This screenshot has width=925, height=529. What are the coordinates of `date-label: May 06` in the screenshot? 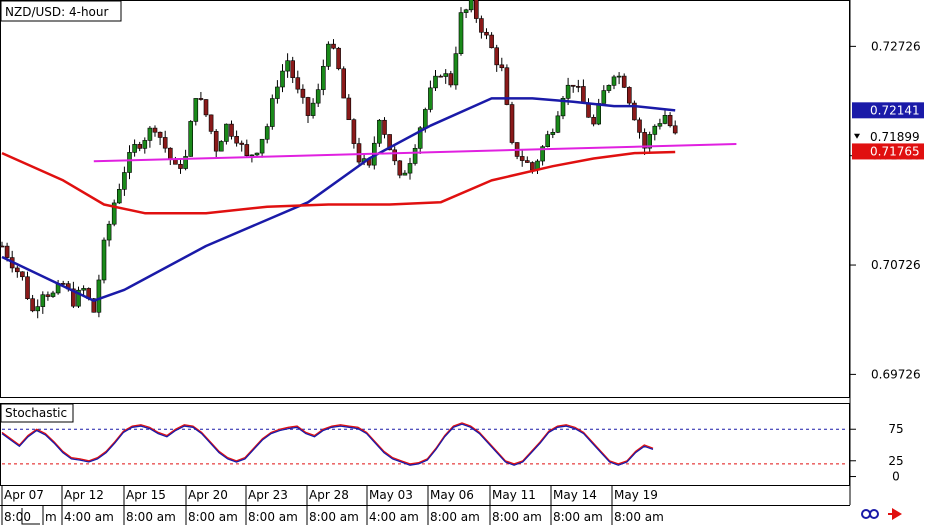 It's located at (452, 495).